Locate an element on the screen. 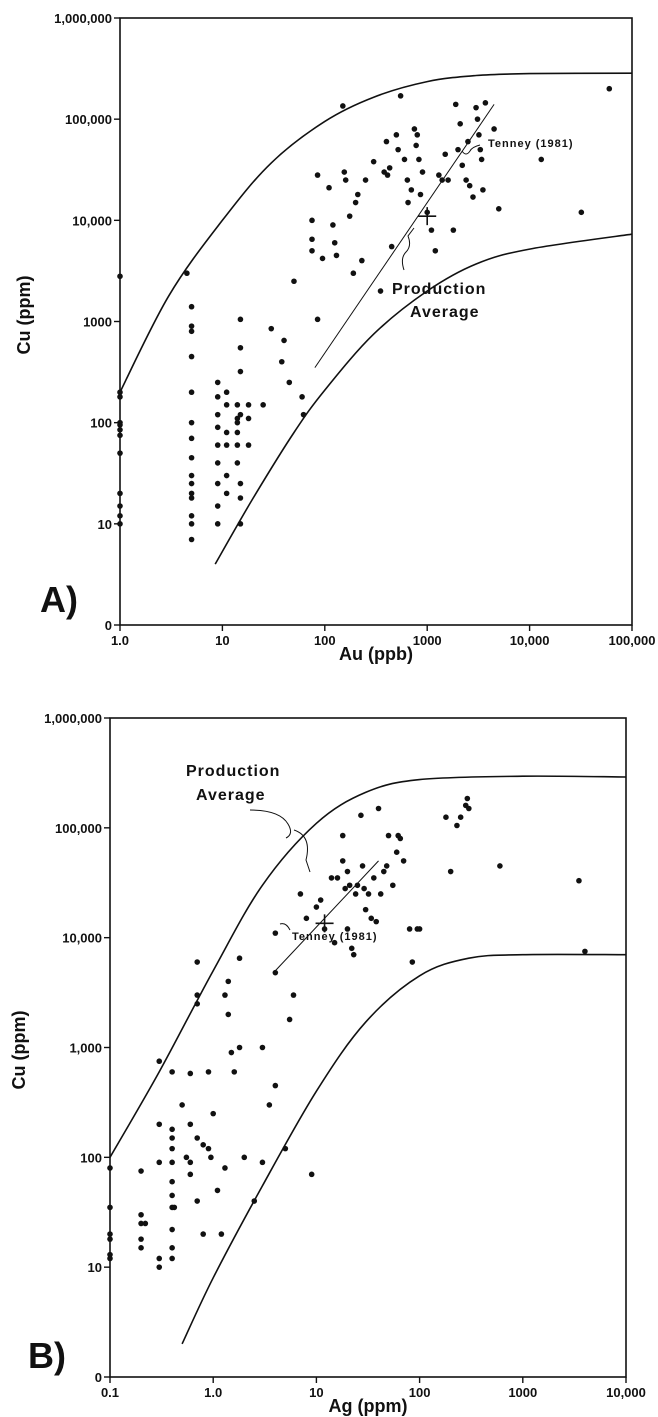  tenney-trend-line is located at coordinates (326, 916).